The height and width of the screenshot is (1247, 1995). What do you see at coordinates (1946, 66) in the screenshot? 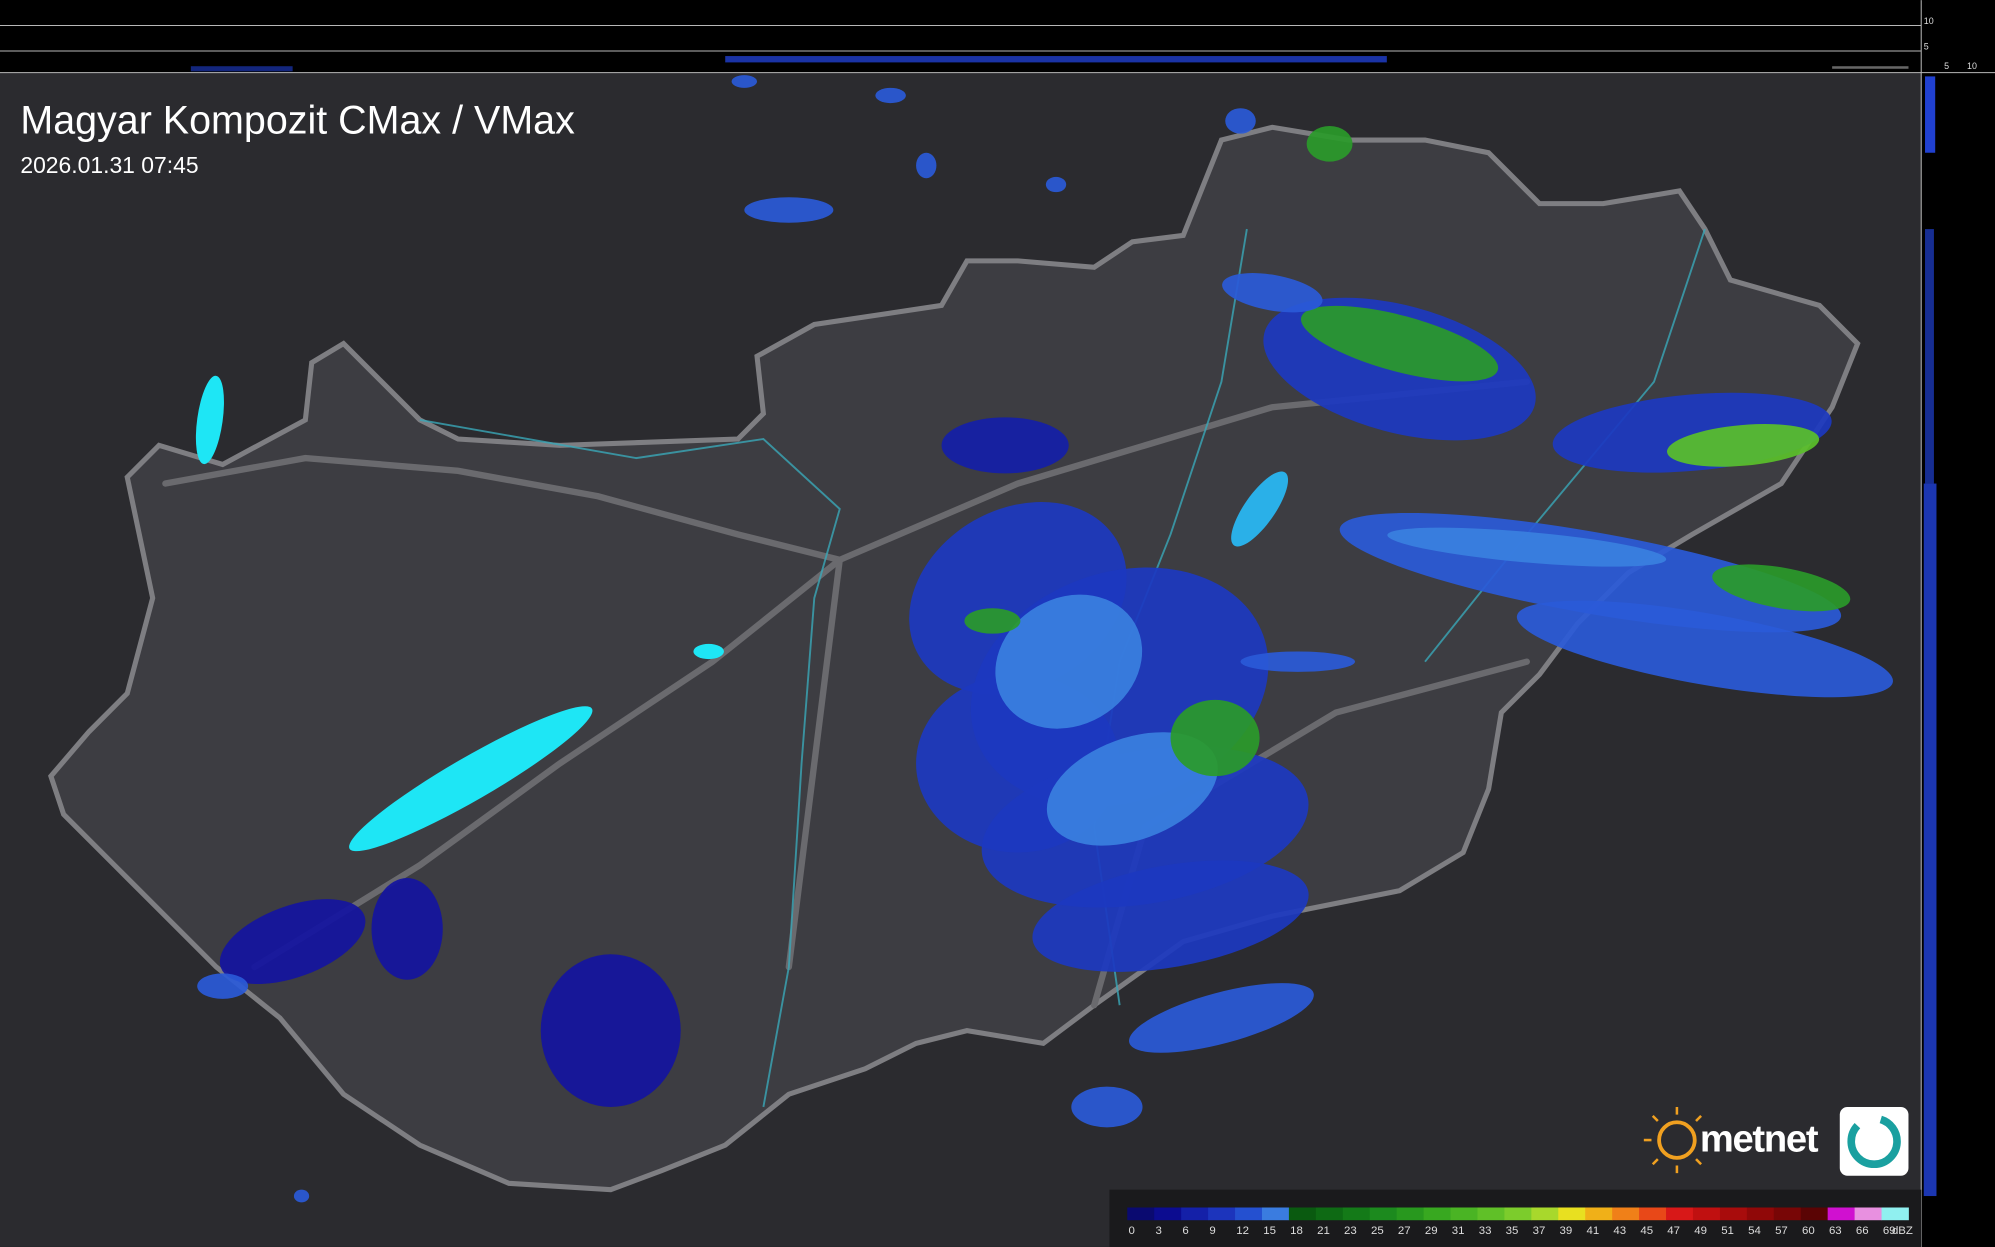
I see `profile-tick: 5` at bounding box center [1946, 66].